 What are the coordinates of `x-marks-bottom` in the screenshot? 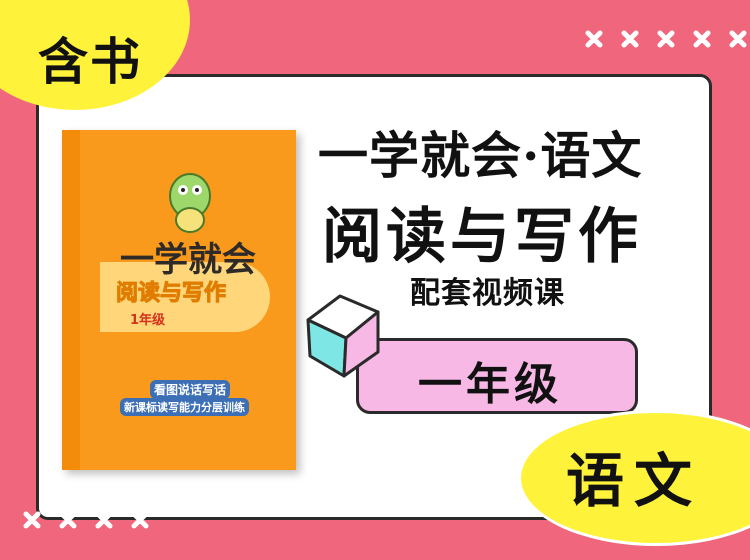 It's located at (86, 520).